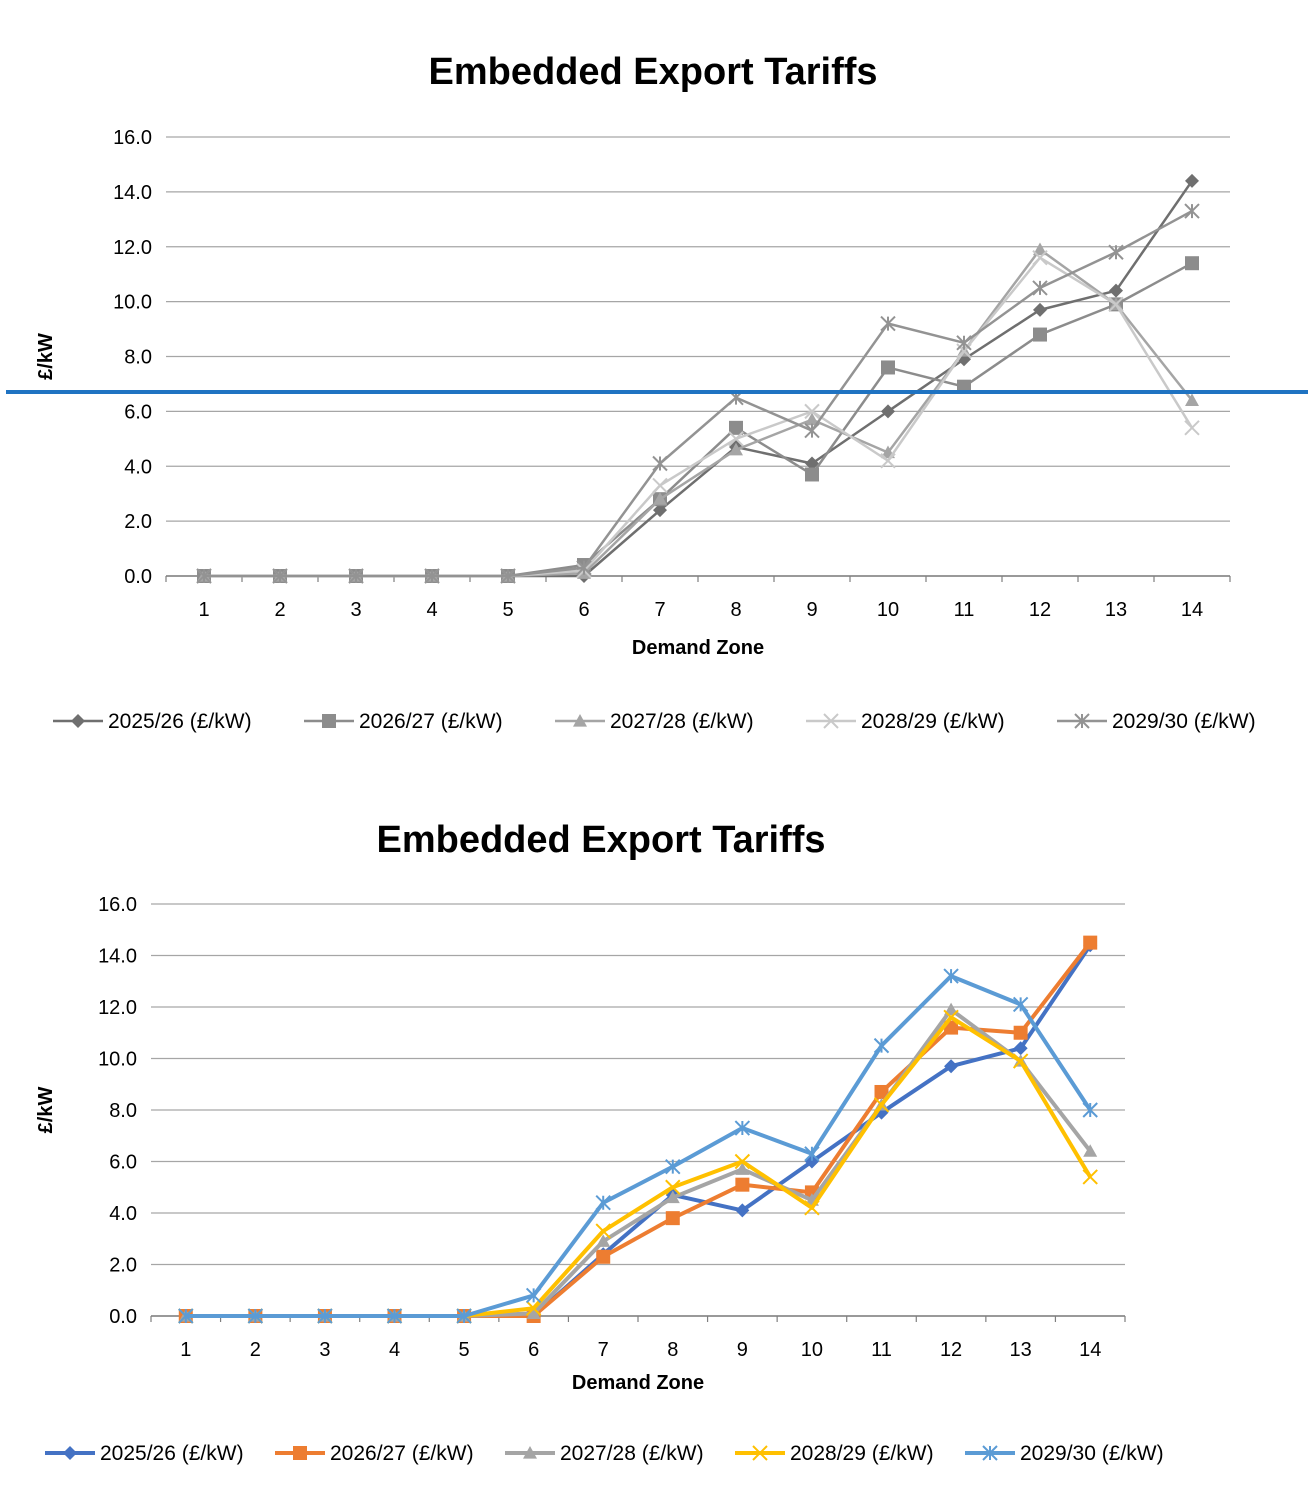  Describe the element at coordinates (603, 1350) in the screenshot. I see `x-tick-label: 7` at that location.